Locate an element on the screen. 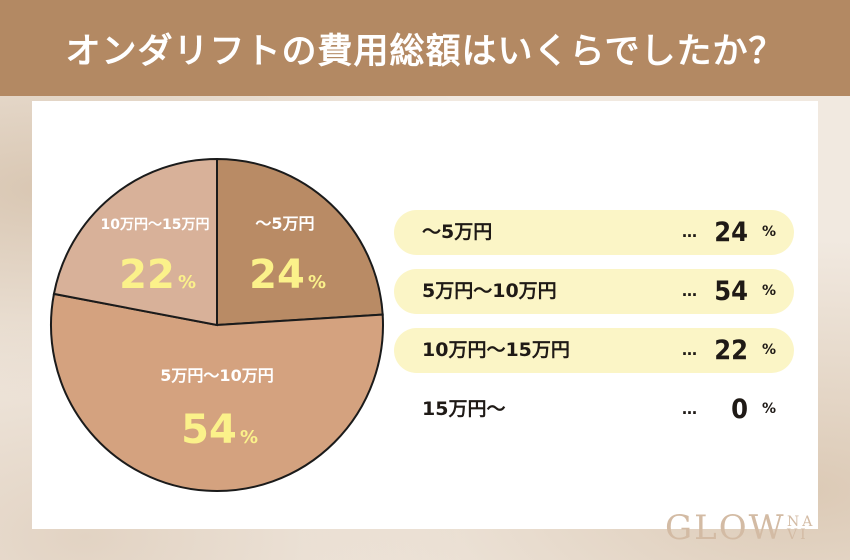 The image size is (850, 560). legend-value: 0 is located at coordinates (739, 409).